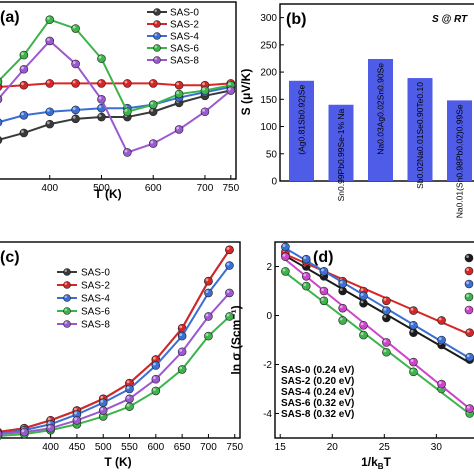  What do you see at coordinates (101, 99) in the screenshot?
I see `panel-a-point-4-4-fill` at bounding box center [101, 99].